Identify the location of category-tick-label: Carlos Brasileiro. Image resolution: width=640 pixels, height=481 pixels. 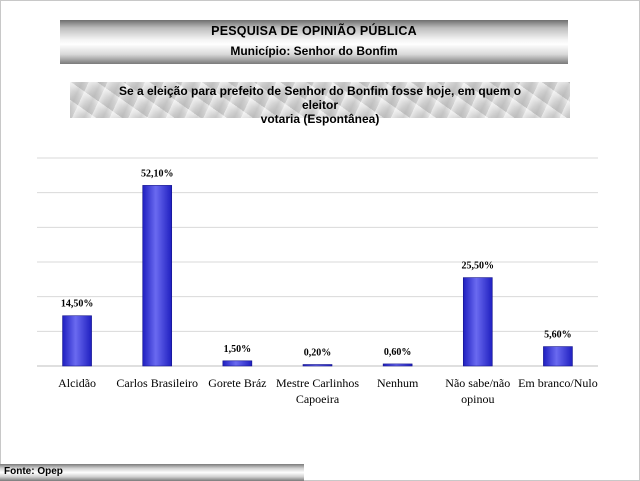
(157, 383).